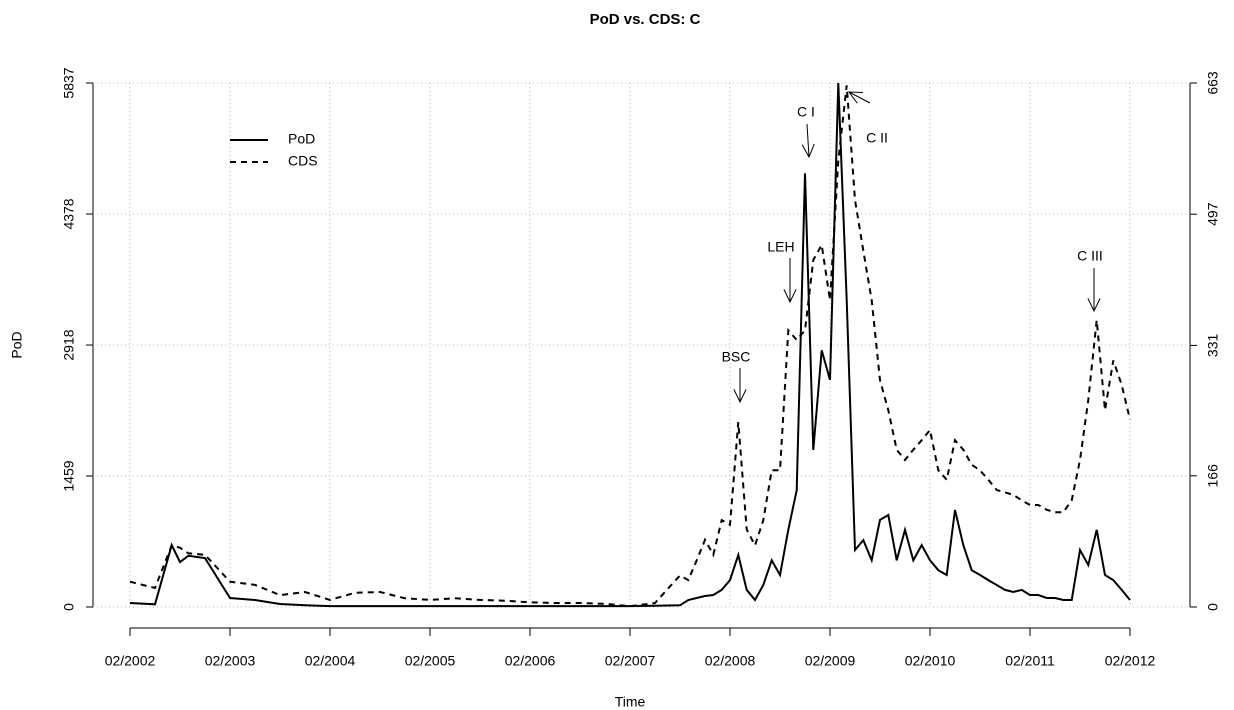 The height and width of the screenshot is (710, 1234). What do you see at coordinates (830, 661) in the screenshot?
I see `x-tick-label: 02/2009` at bounding box center [830, 661].